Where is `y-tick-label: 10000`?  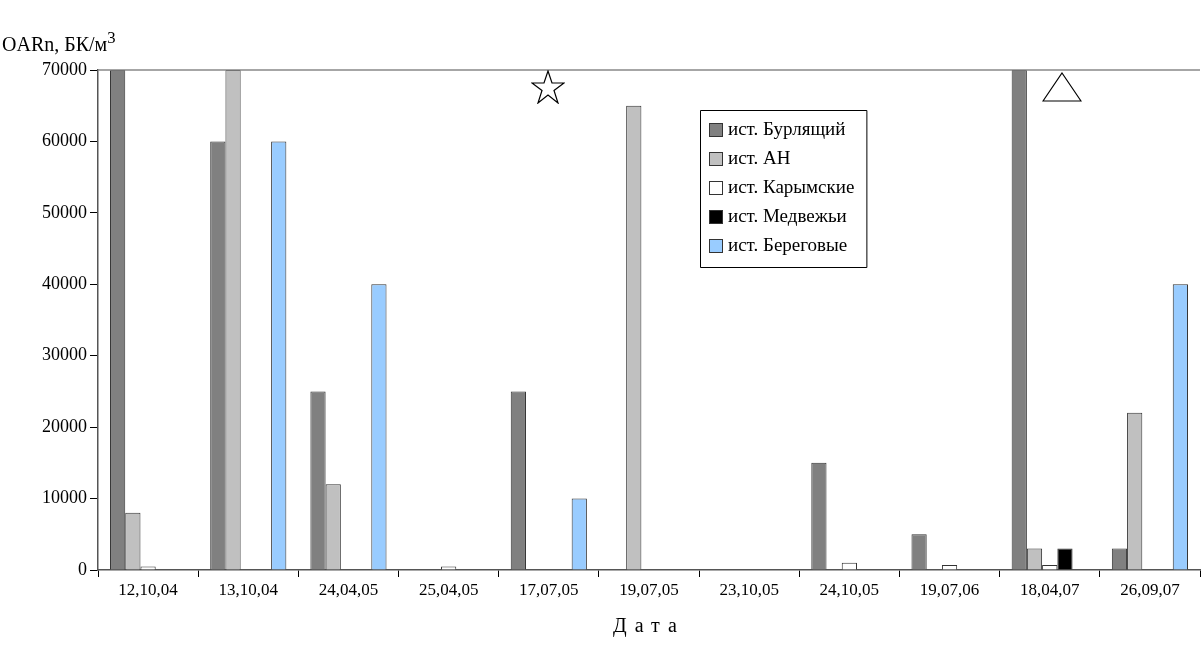 y-tick-label: 10000 is located at coordinates (64, 497).